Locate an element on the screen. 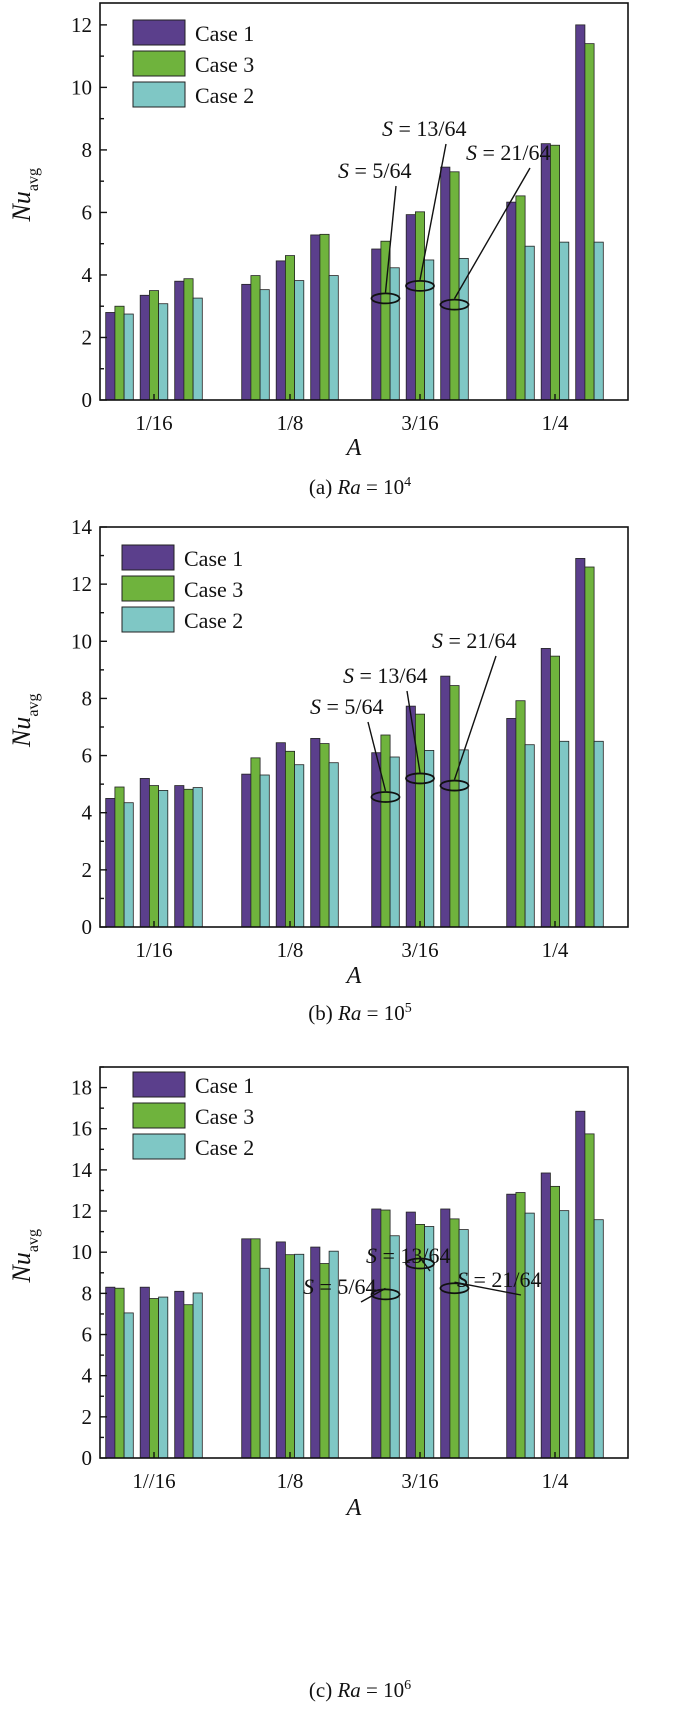 This screenshot has height=1718, width=700. bar-a-1/16-1-case1 is located at coordinates (110, 356).